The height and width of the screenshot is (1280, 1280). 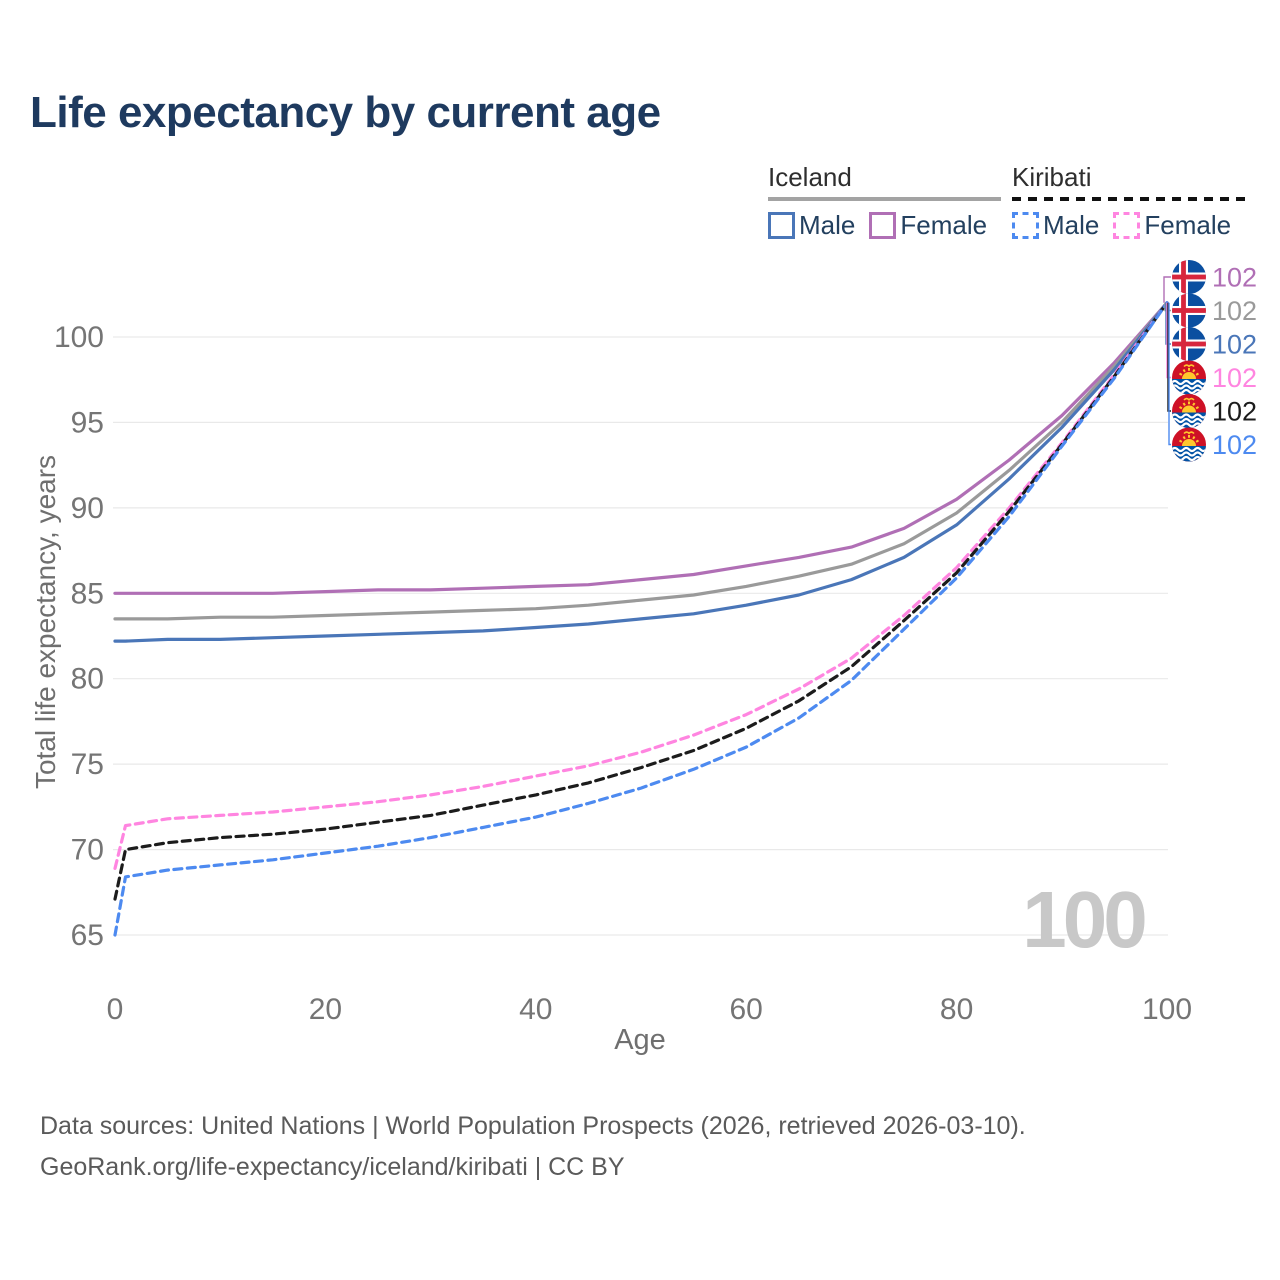 What do you see at coordinates (87, 679) in the screenshot?
I see `y-tick-label-80: 80` at bounding box center [87, 679].